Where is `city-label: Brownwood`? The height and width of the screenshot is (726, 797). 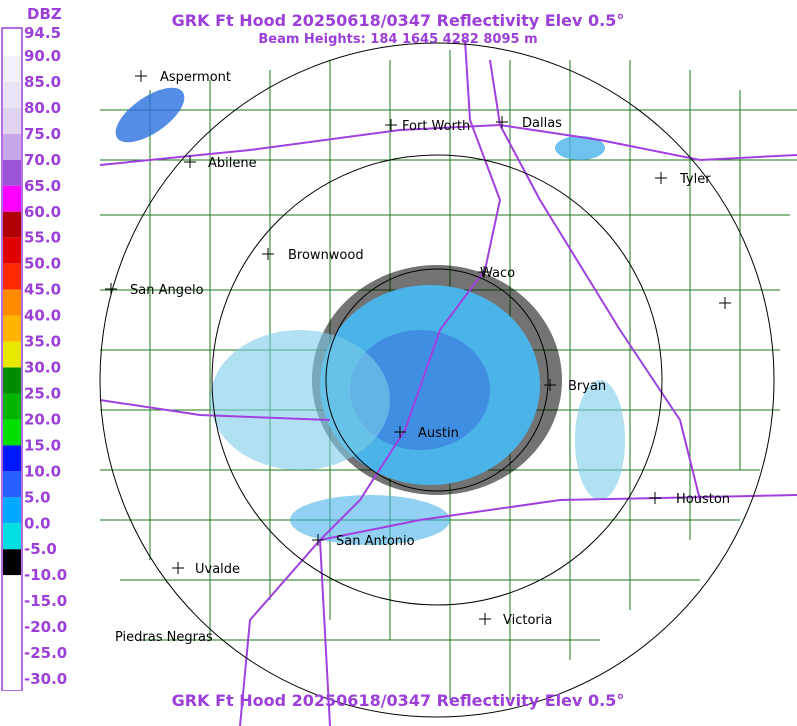
city-label: Brownwood is located at coordinates (326, 255).